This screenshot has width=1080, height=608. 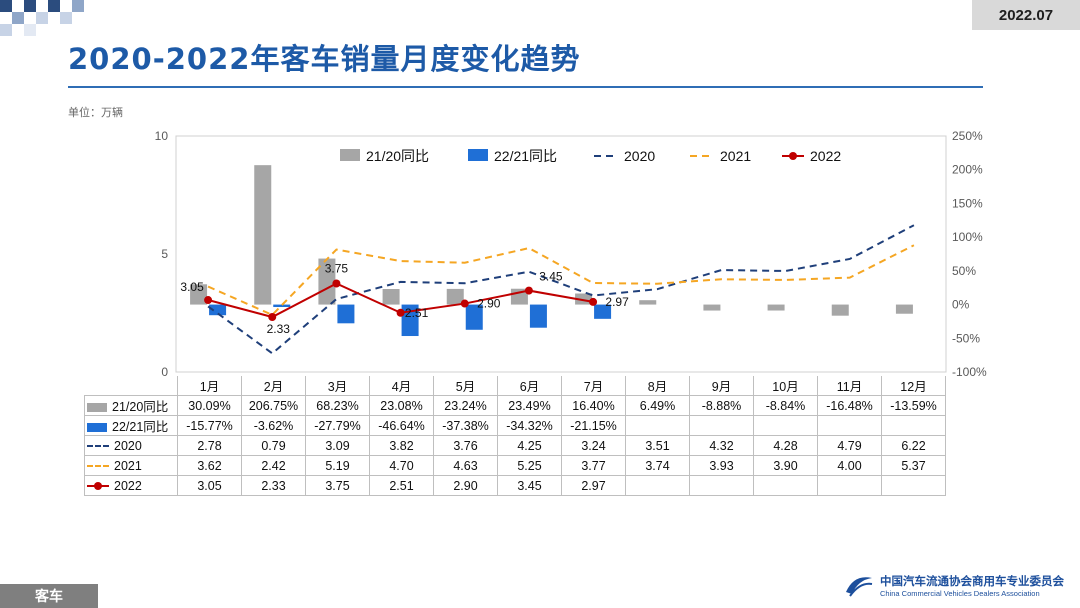 What do you see at coordinates (337, 425) in the screenshot?
I see `table-cell: -27.79%` at bounding box center [337, 425].